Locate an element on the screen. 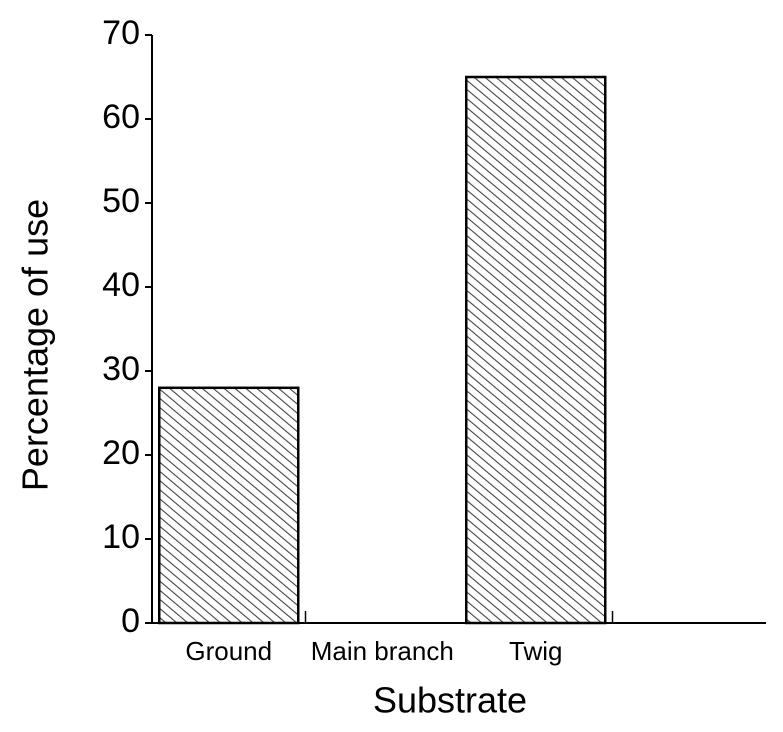  x-tick-label: Main branch is located at coordinates (382, 651).